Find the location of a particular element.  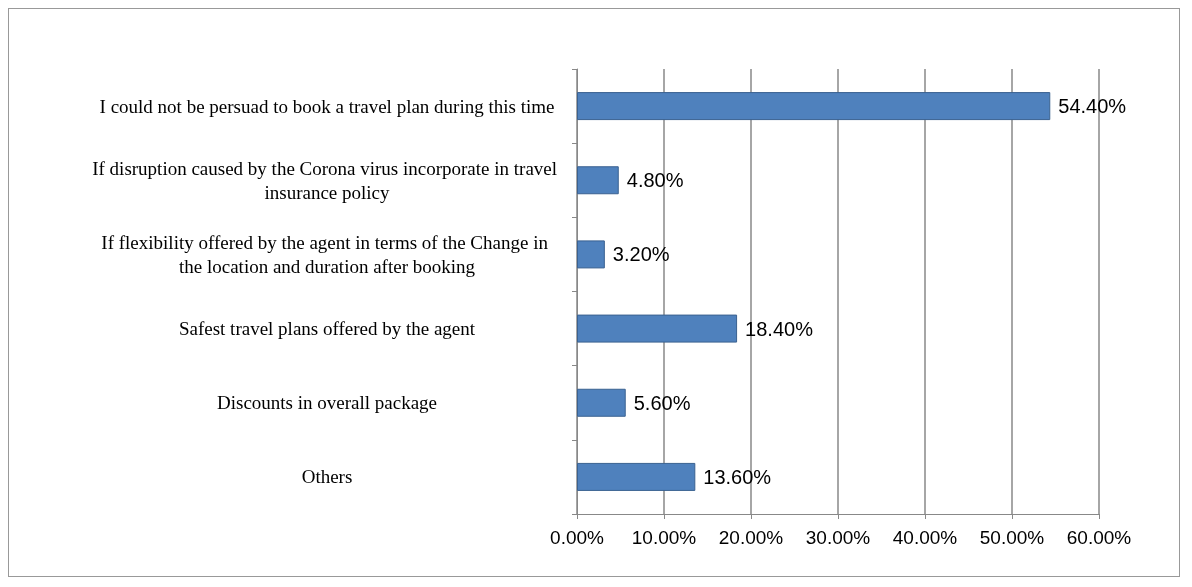

y-tick-label: I could not be persuad to book a travel plan during this time is located at coordinates (327, 106).